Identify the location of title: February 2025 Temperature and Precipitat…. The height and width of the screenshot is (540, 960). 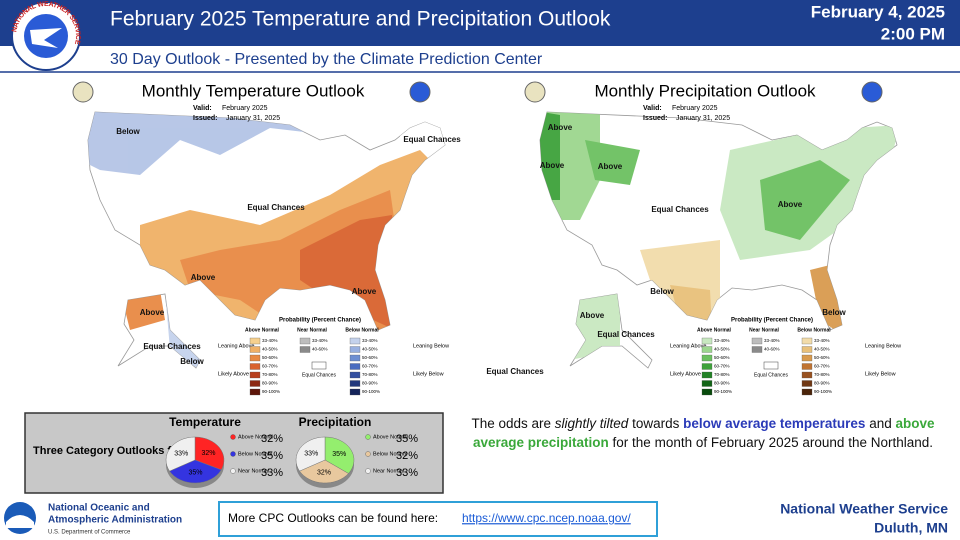
(360, 19).